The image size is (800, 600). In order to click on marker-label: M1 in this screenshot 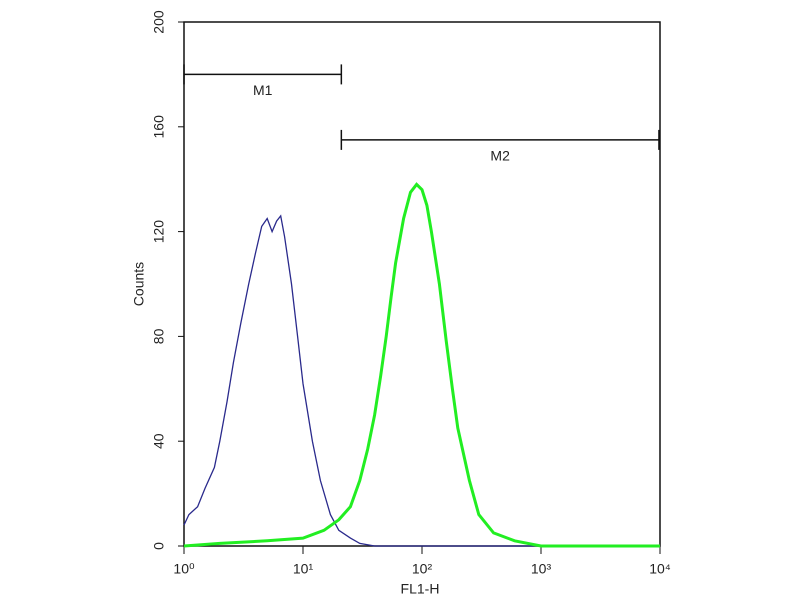, I will do `click(263, 90)`.